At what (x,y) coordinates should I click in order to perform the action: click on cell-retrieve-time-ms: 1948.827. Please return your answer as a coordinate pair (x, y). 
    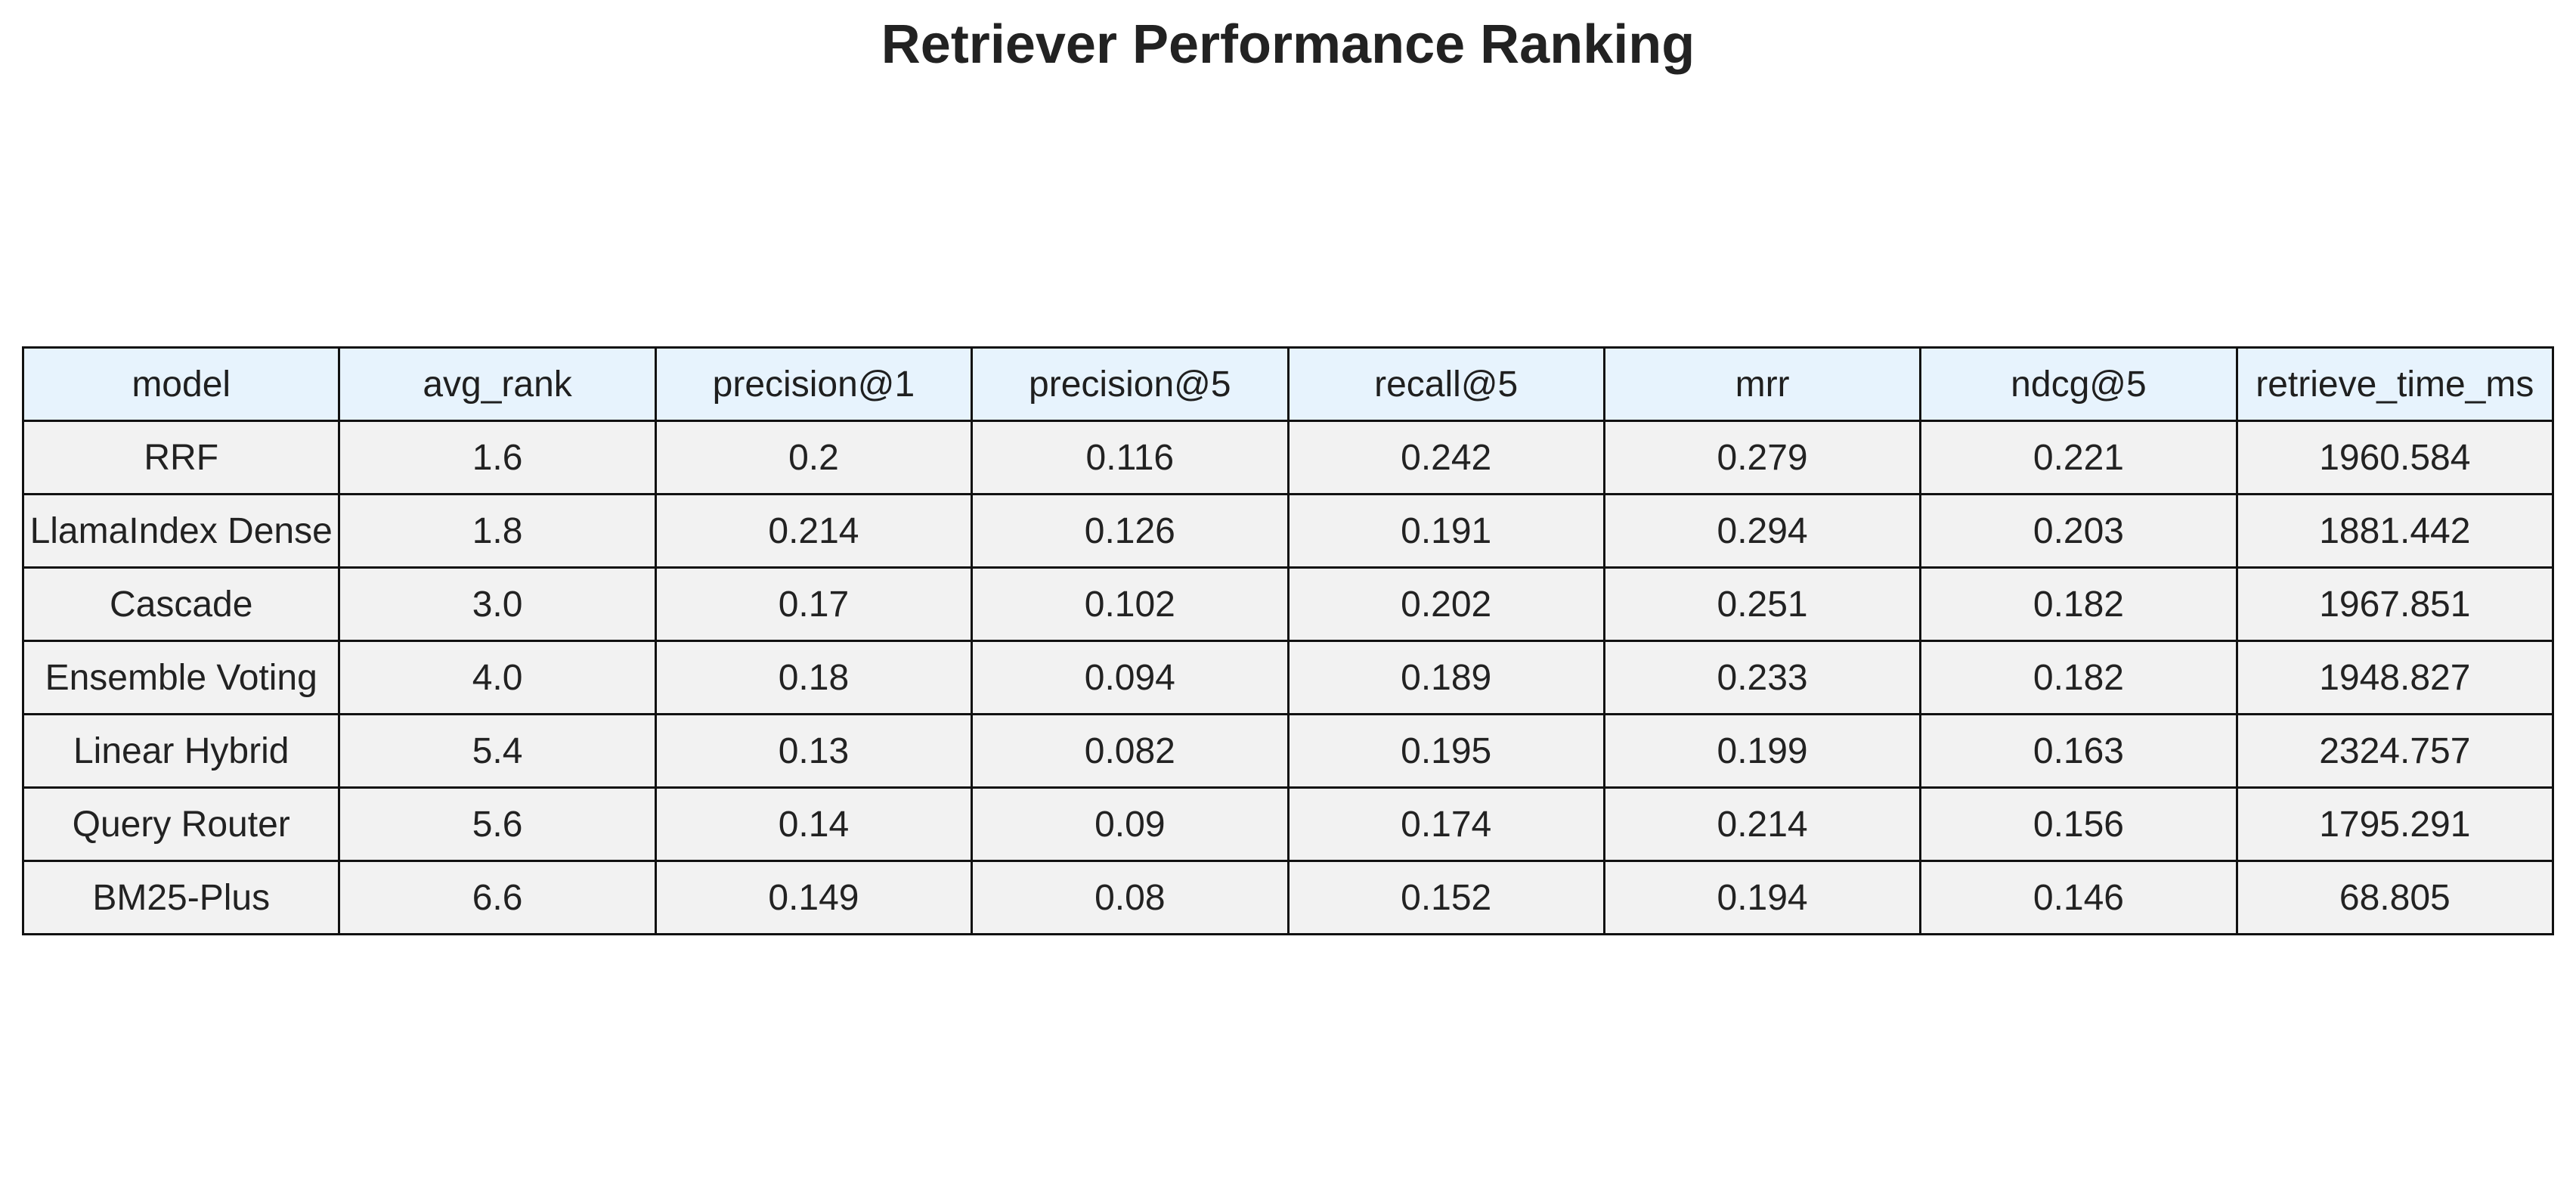
    Looking at the image, I should click on (2395, 678).